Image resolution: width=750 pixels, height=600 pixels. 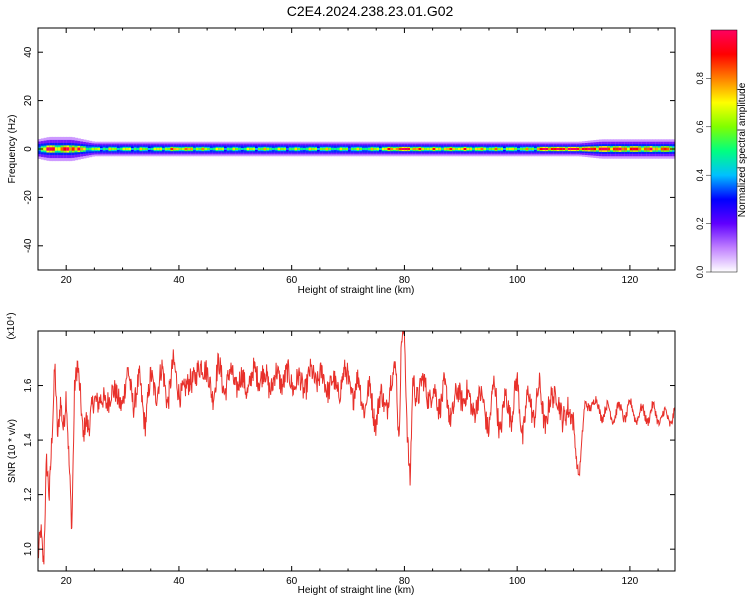 What do you see at coordinates (700, 78) in the screenshot?
I see `colorbar-tick-label: 0.8` at bounding box center [700, 78].